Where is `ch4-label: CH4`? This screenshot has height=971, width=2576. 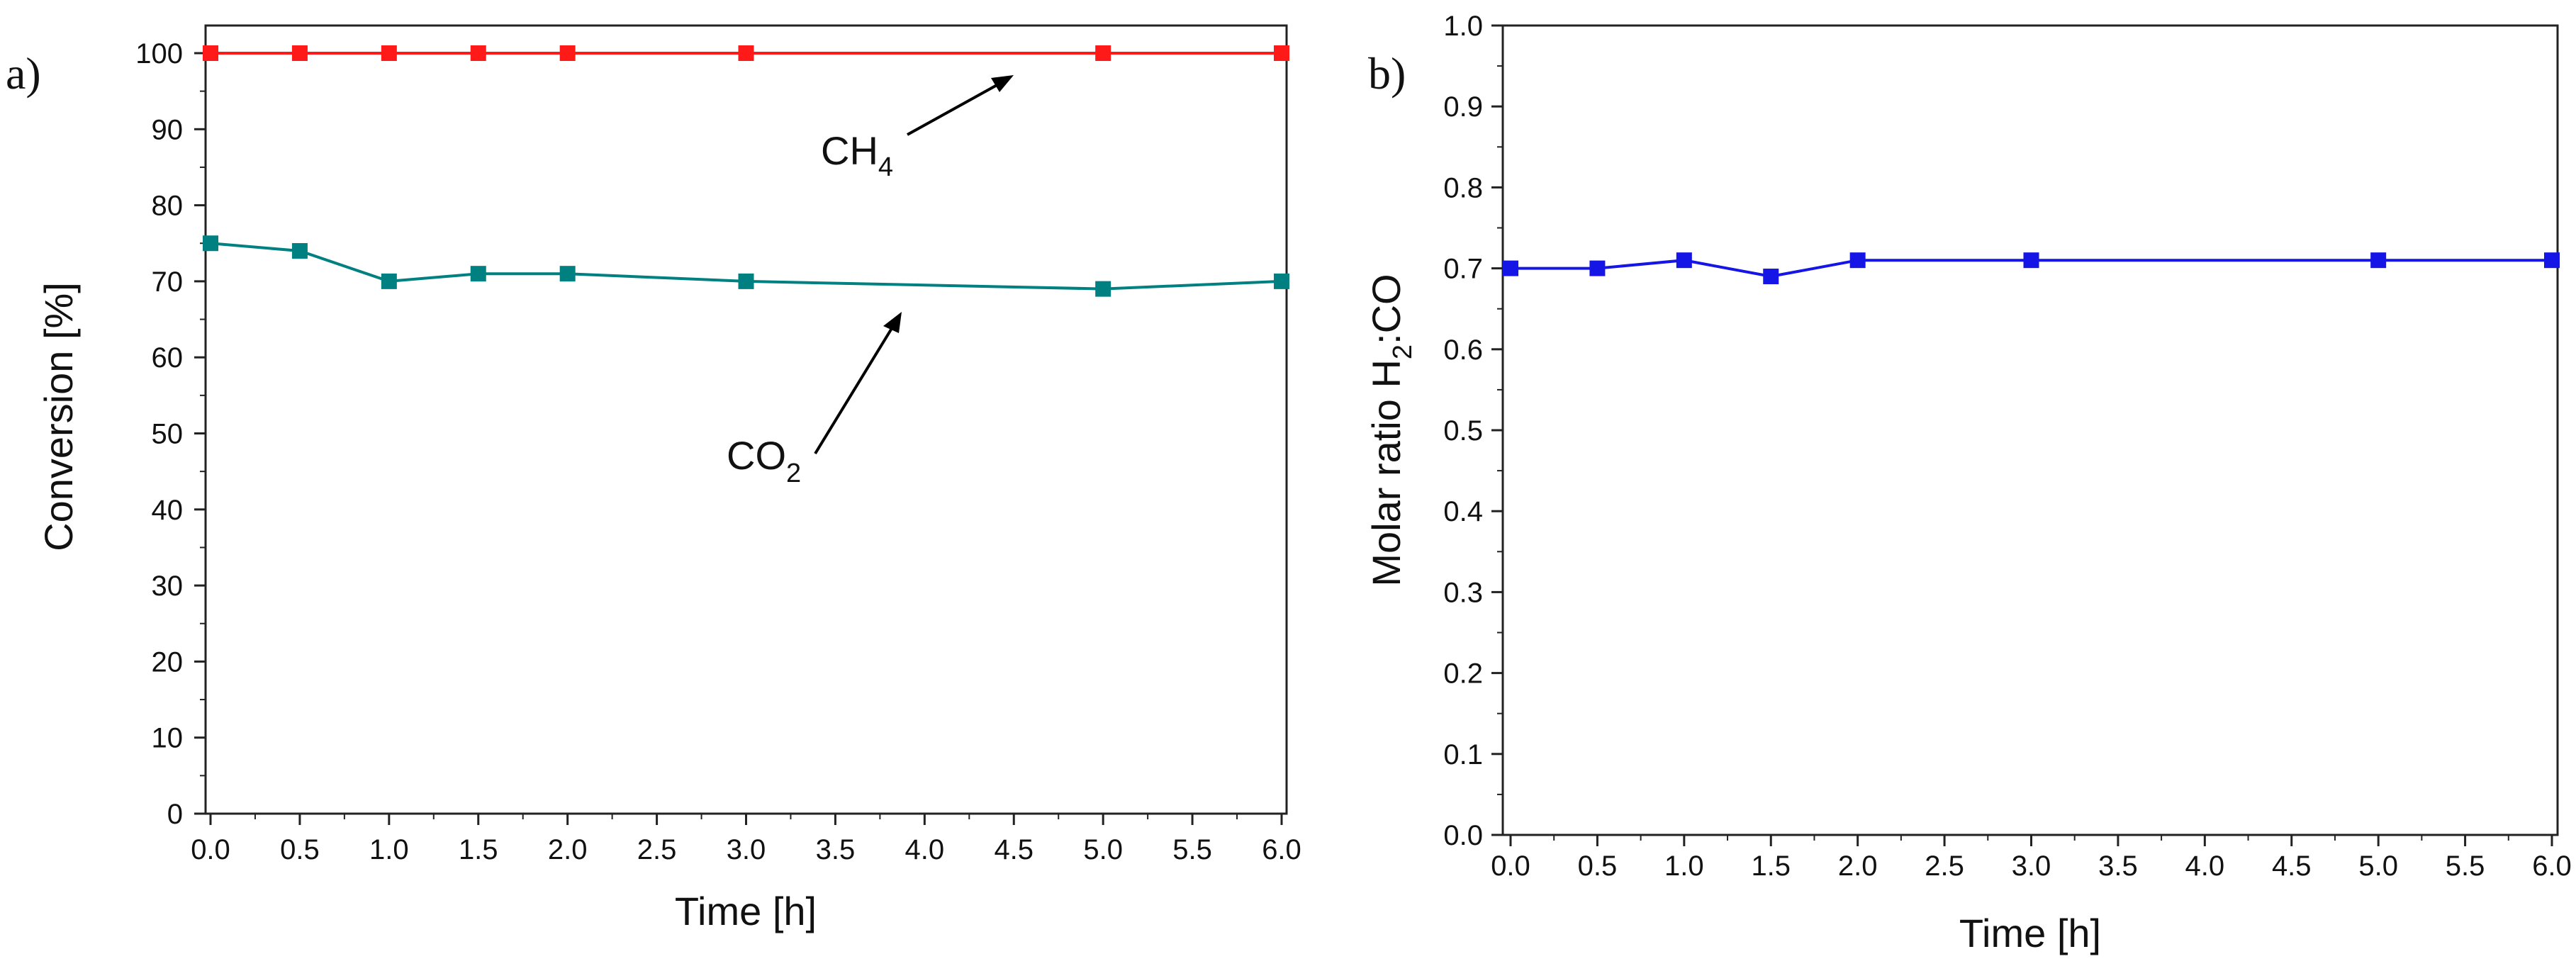 ch4-label: CH4 is located at coordinates (857, 155).